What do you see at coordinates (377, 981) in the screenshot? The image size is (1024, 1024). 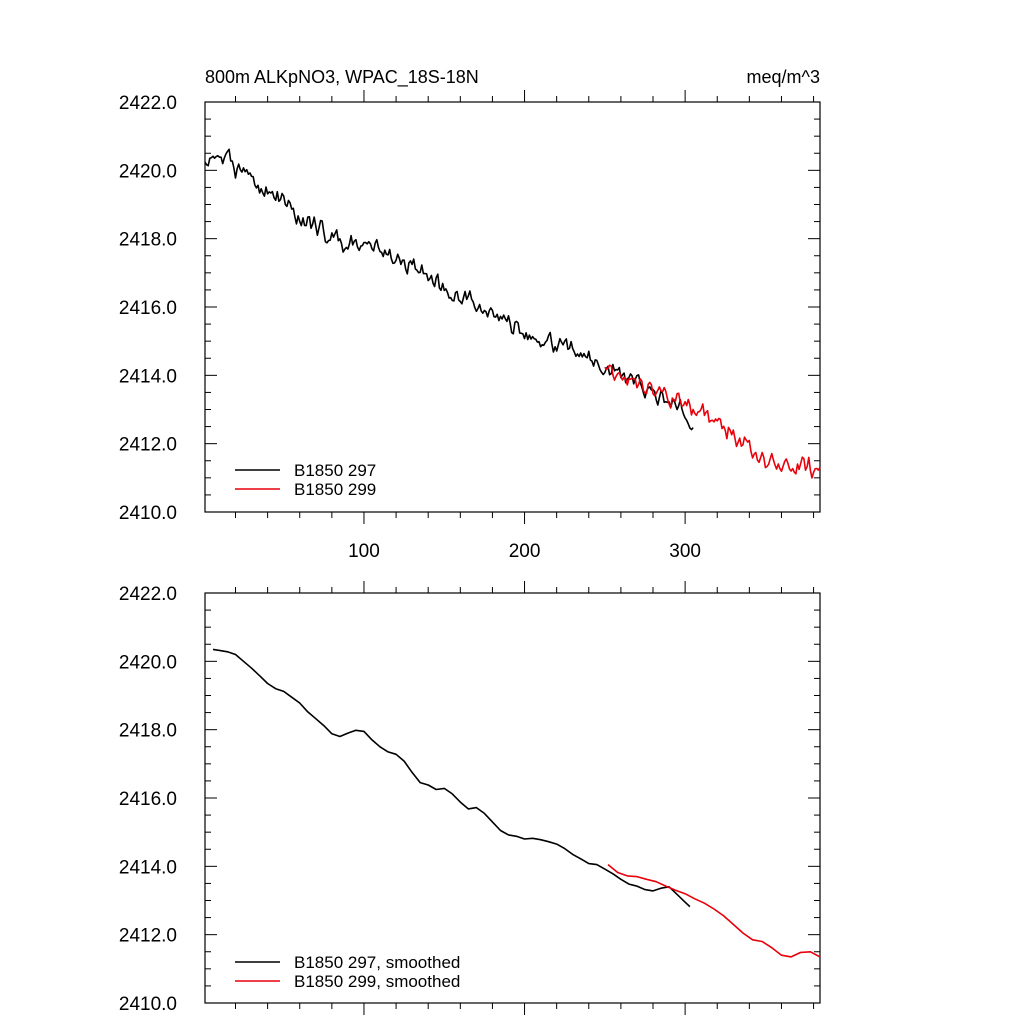 I see `legend-label: B1850 299, smoothed` at bounding box center [377, 981].